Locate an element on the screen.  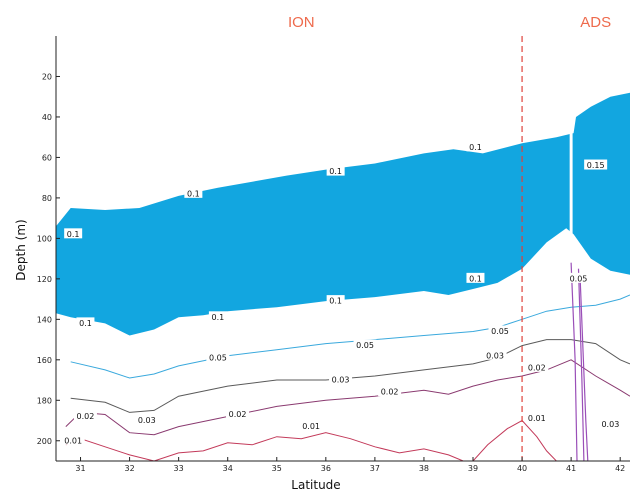
x-tick-label: 31 is located at coordinates (80, 468).